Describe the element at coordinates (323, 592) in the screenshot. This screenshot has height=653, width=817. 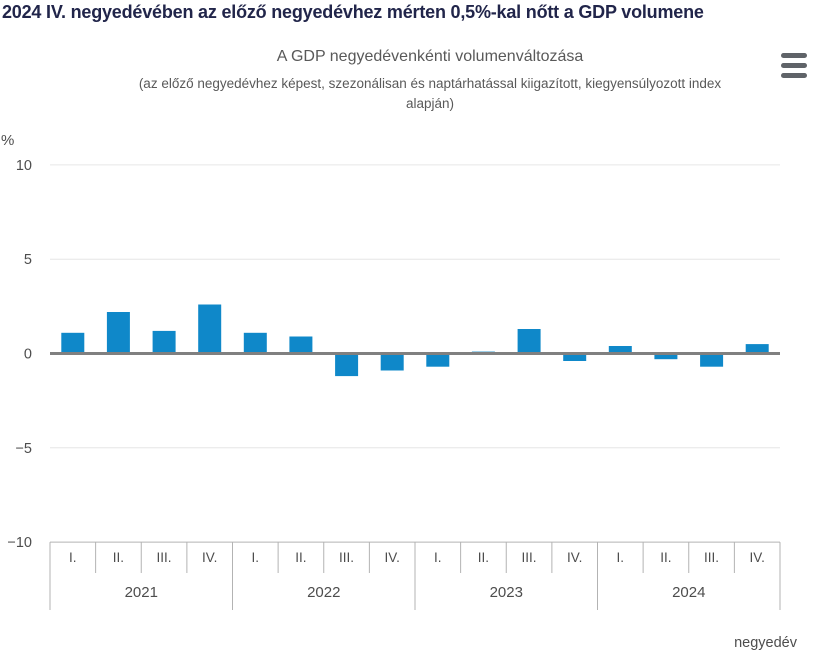
I see `year-label: 2022` at that location.